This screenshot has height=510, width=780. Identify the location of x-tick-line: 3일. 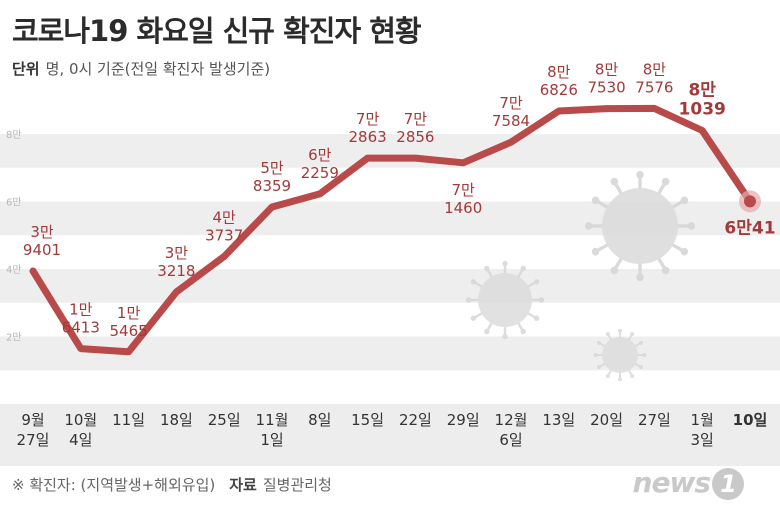
(702, 440).